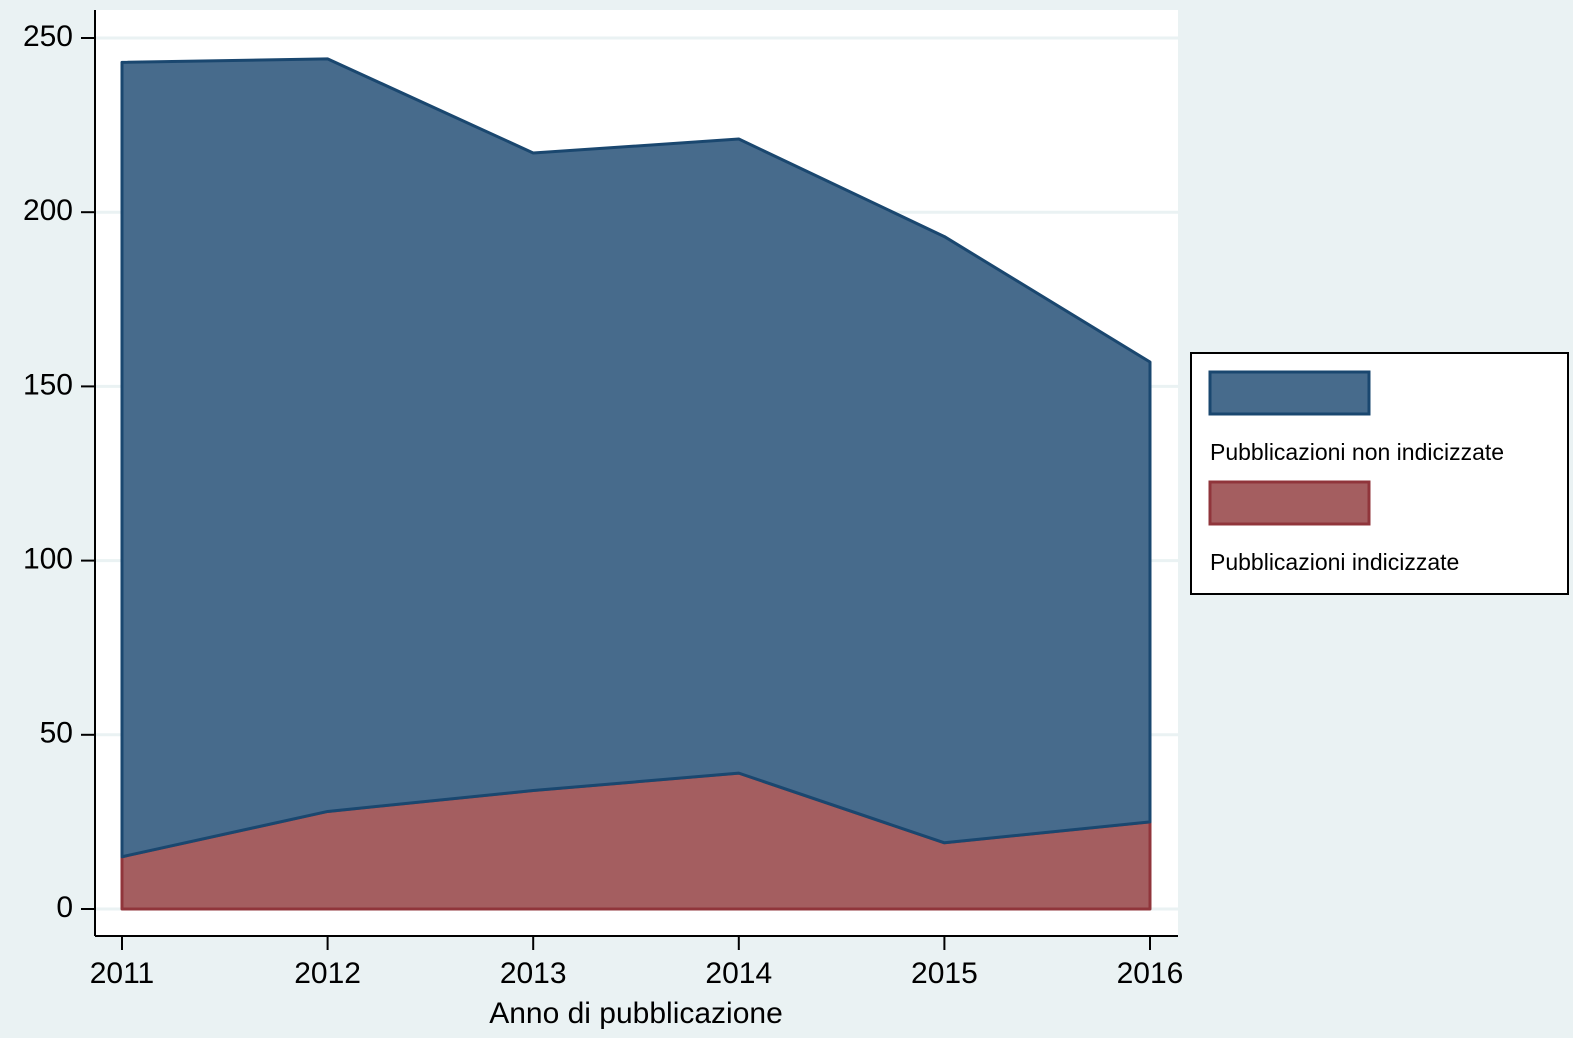 This screenshot has width=1573, height=1038. Describe the element at coordinates (48, 210) in the screenshot. I see `y-tick-label: 200` at that location.